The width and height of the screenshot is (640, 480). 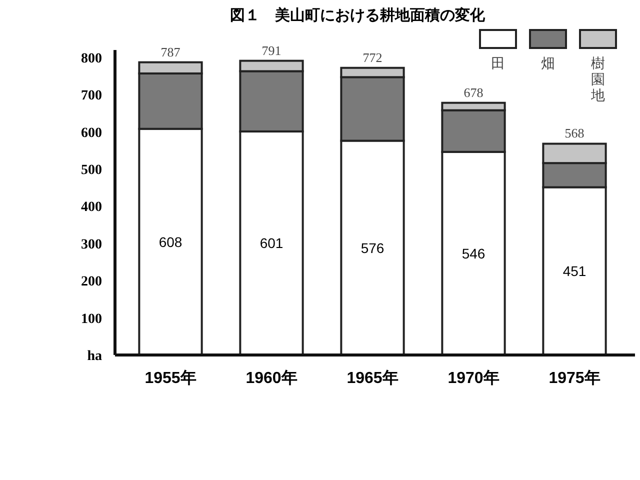 What do you see at coordinates (91, 96) in the screenshot?
I see `y-tick-label: 700` at bounding box center [91, 96].